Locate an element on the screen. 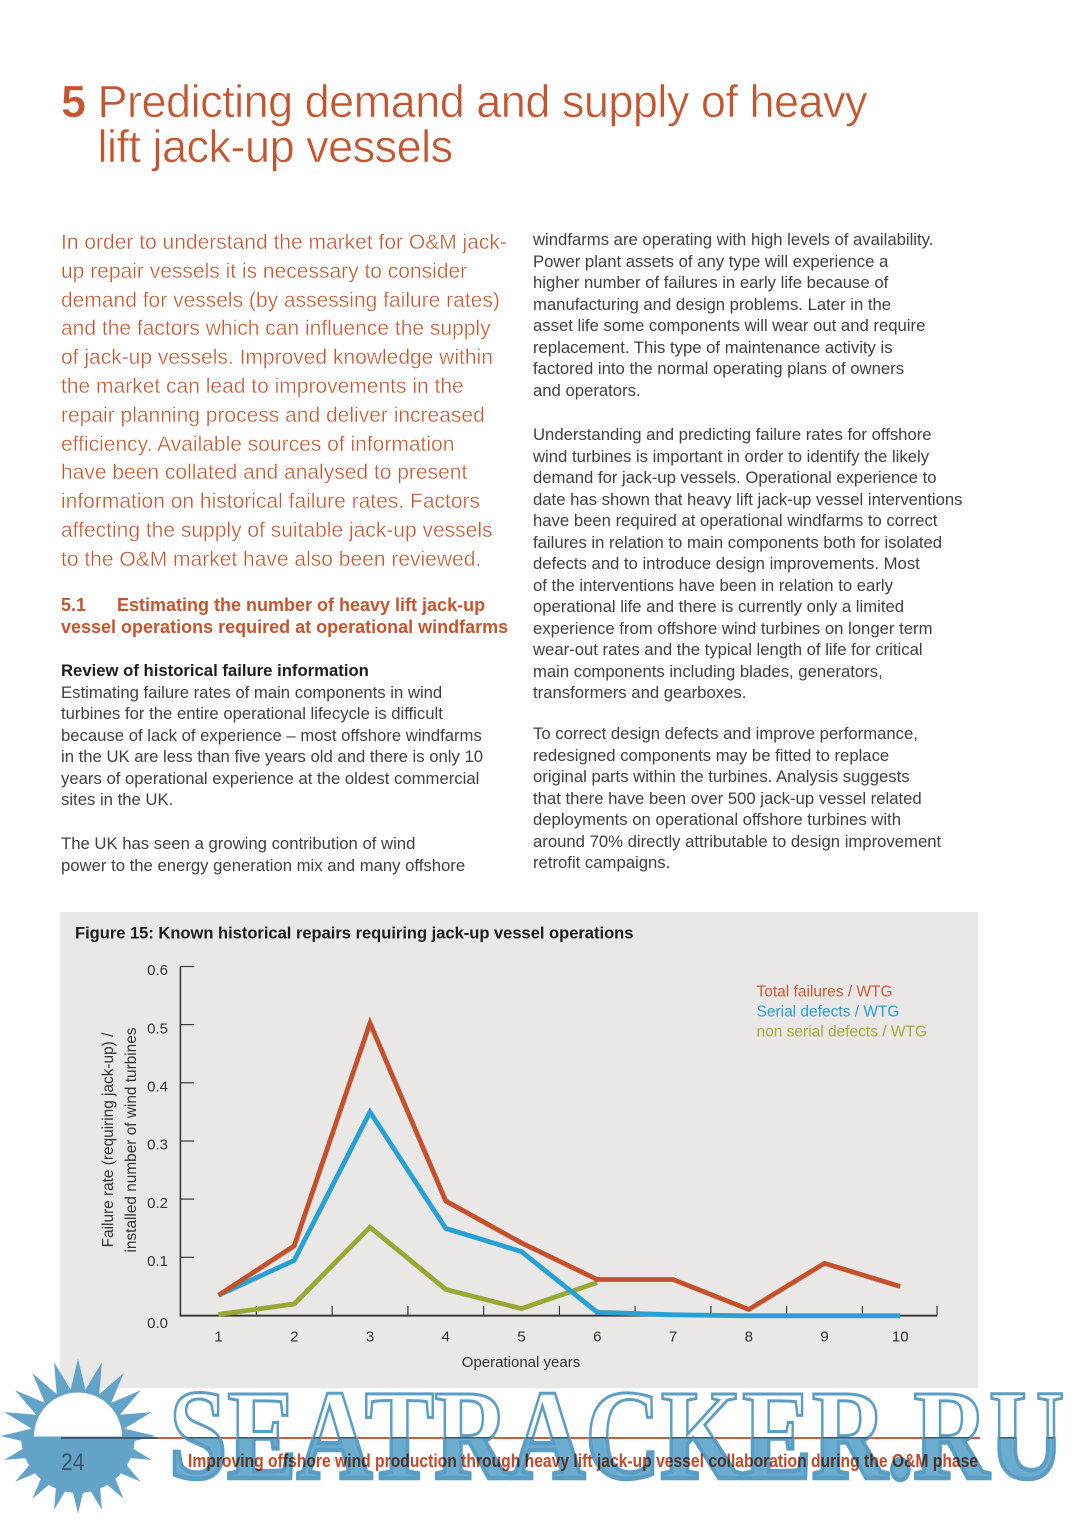 Image resolution: width=1080 pixels, height=1531 pixels. svg-text: 6 is located at coordinates (597, 1337).